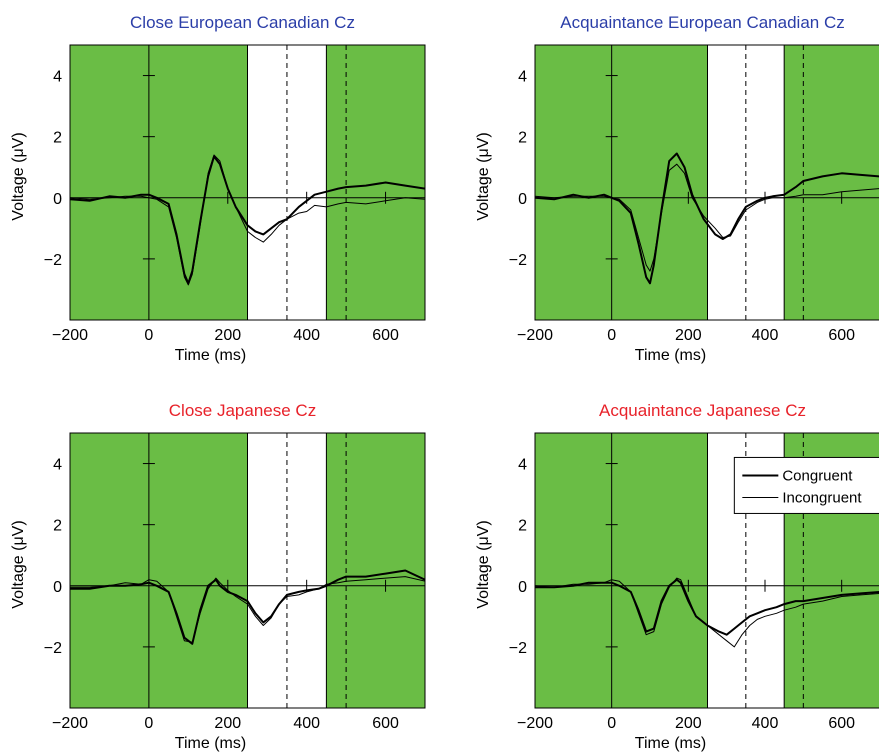 The height and width of the screenshot is (755, 879). Describe the element at coordinates (817, 475) in the screenshot. I see `legend-label-congruent: Congruent` at that location.